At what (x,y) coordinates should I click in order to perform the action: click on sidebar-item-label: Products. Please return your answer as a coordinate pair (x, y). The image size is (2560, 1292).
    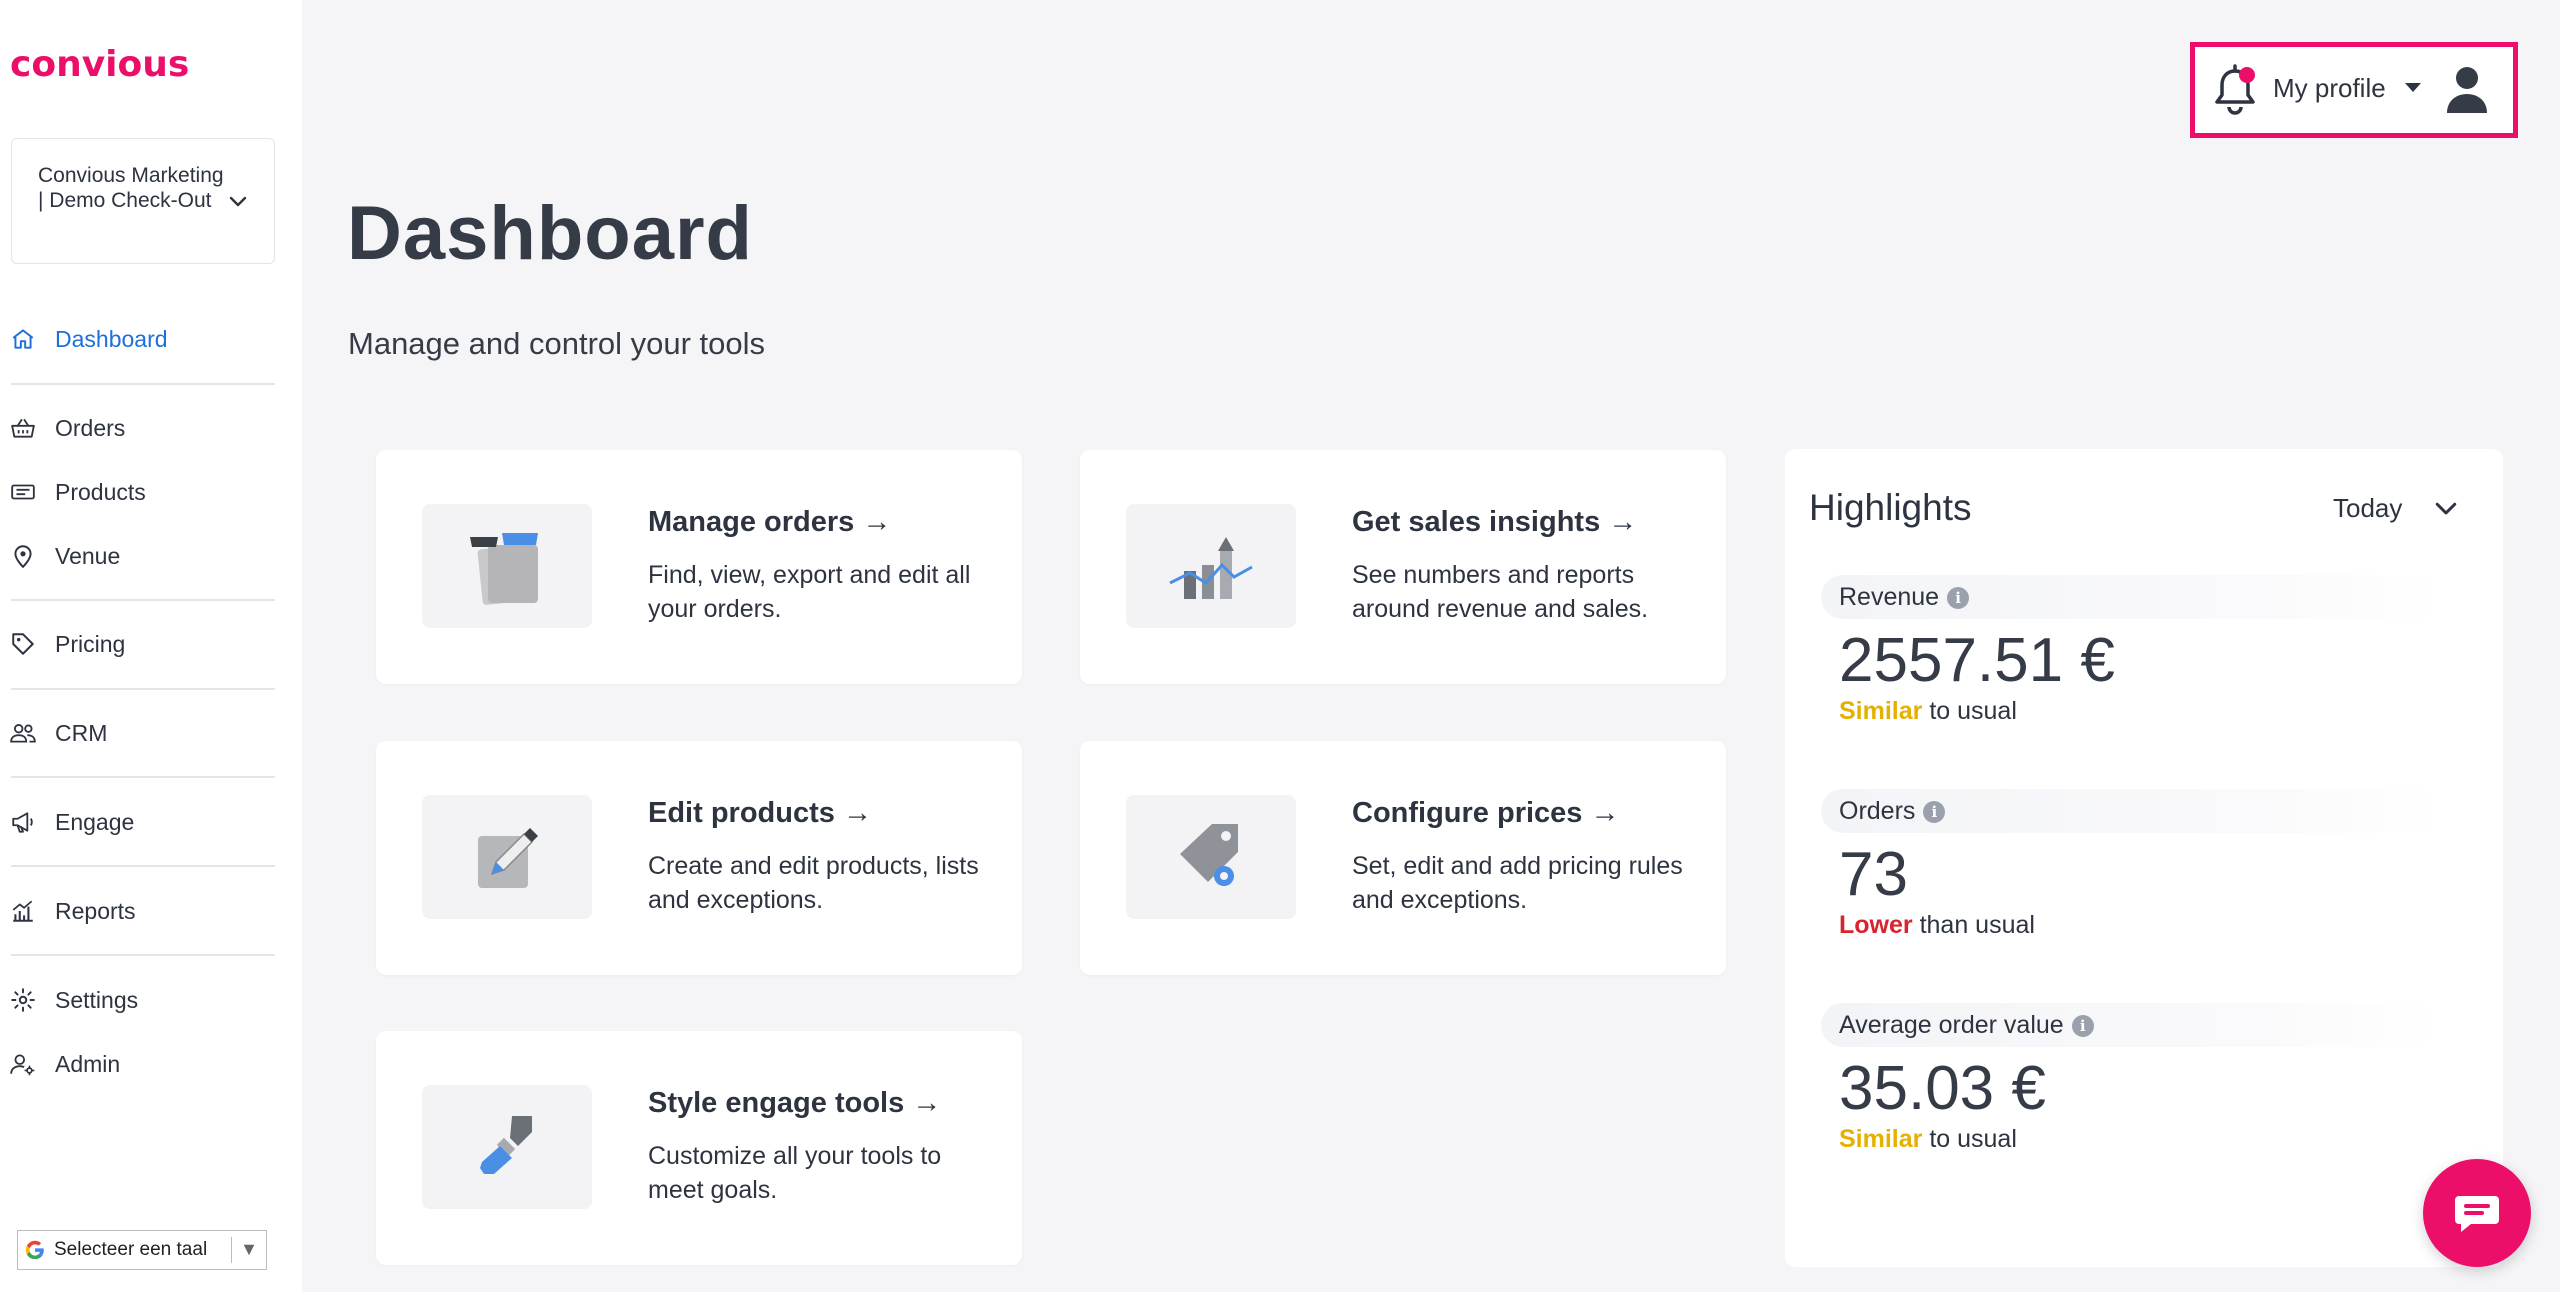
    Looking at the image, I should click on (100, 491).